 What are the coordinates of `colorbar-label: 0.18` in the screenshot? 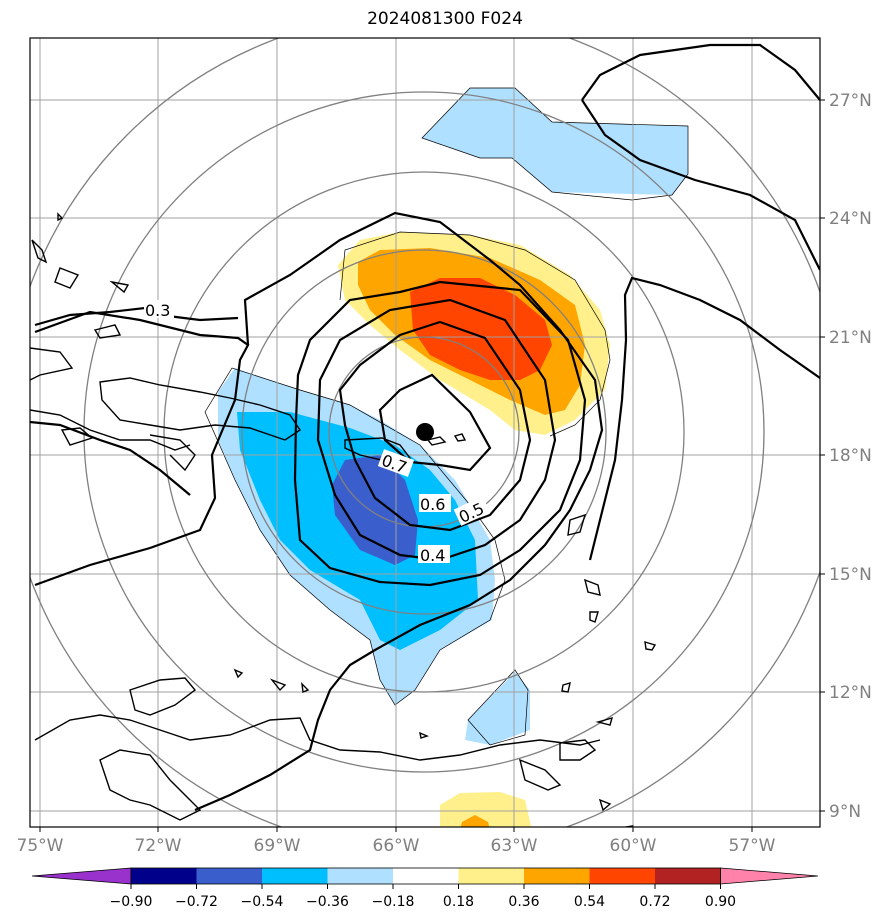 It's located at (458, 902).